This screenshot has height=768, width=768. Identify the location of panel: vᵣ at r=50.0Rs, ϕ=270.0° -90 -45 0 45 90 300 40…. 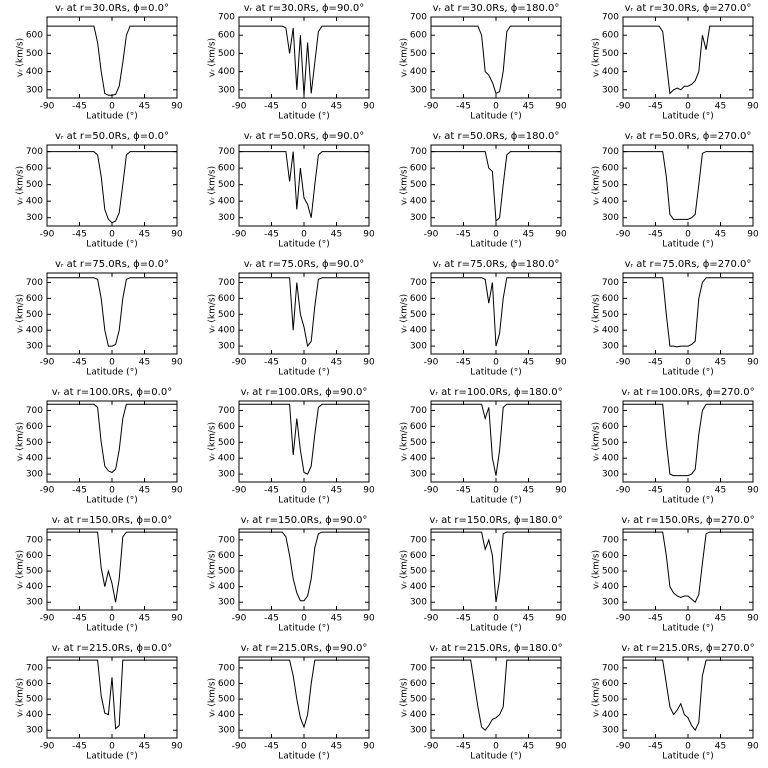
(675, 190).